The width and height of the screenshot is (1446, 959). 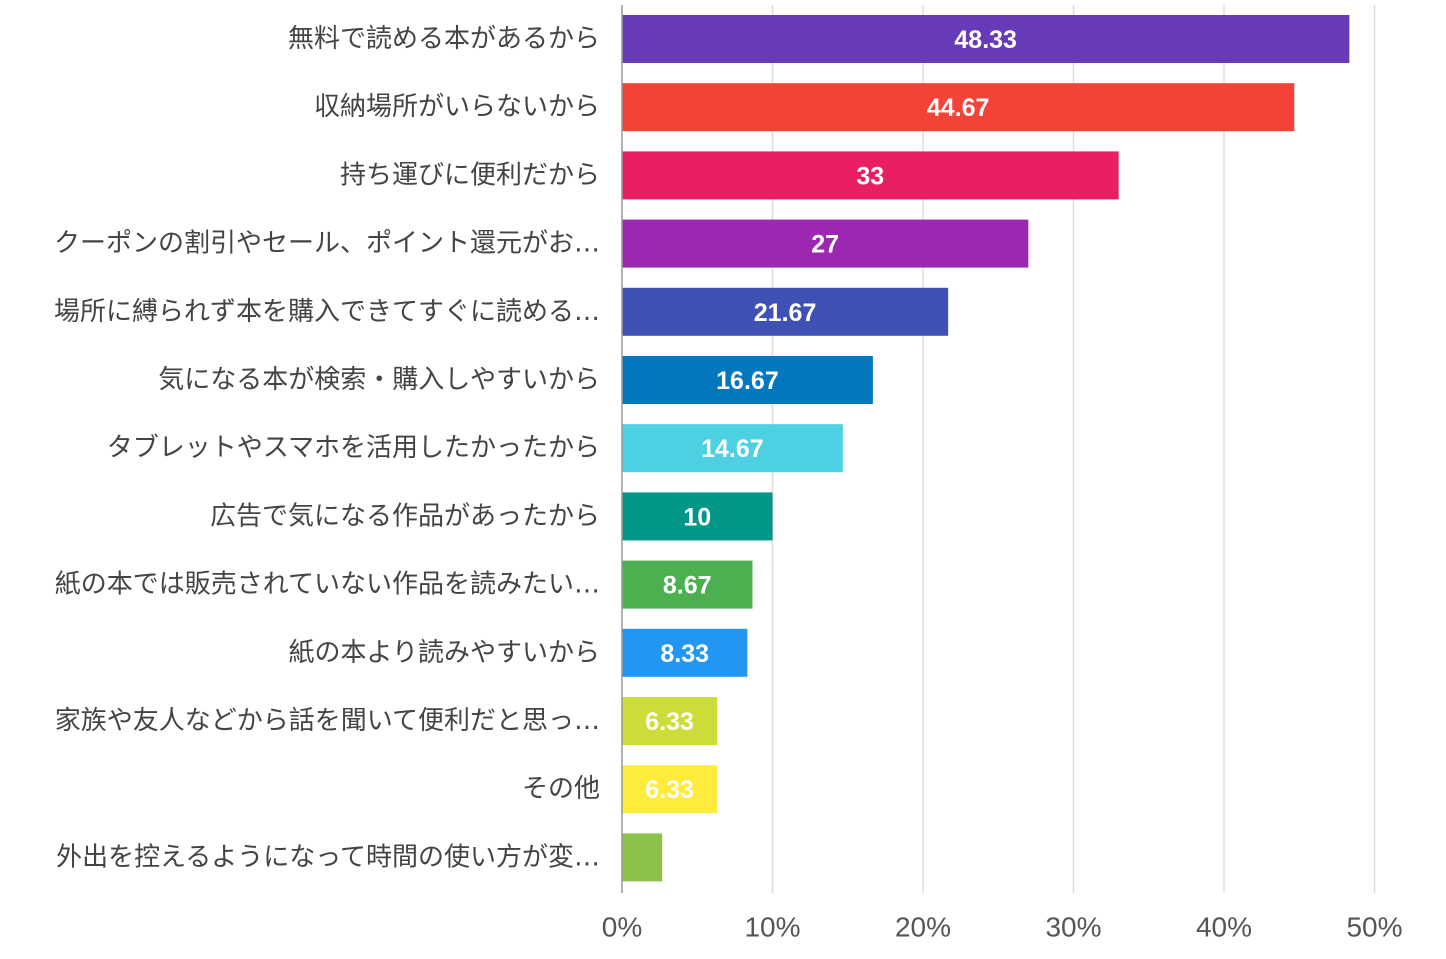 What do you see at coordinates (1374, 927) in the screenshot?
I see `x-tick-label: 50%` at bounding box center [1374, 927].